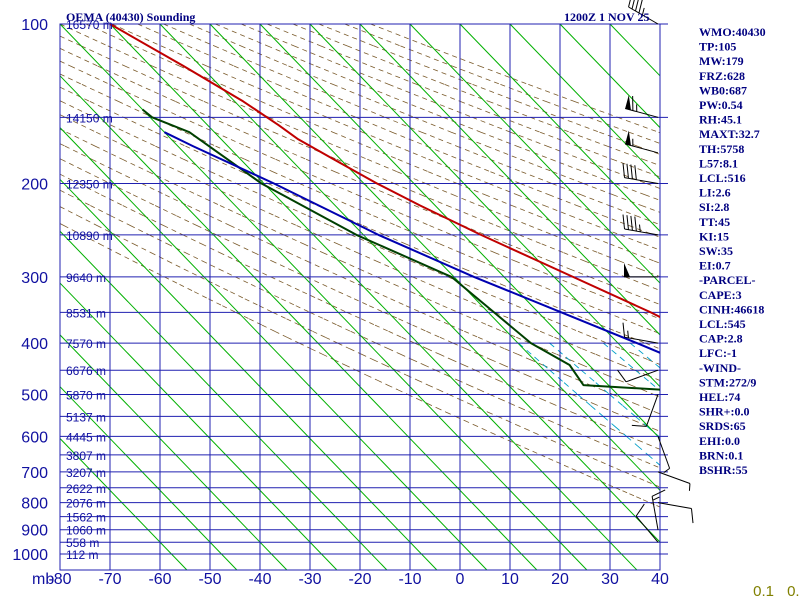 Image resolution: width=800 pixels, height=600 pixels. What do you see at coordinates (721, 339) in the screenshot?
I see `index-value: CAP:2.8` at bounding box center [721, 339].